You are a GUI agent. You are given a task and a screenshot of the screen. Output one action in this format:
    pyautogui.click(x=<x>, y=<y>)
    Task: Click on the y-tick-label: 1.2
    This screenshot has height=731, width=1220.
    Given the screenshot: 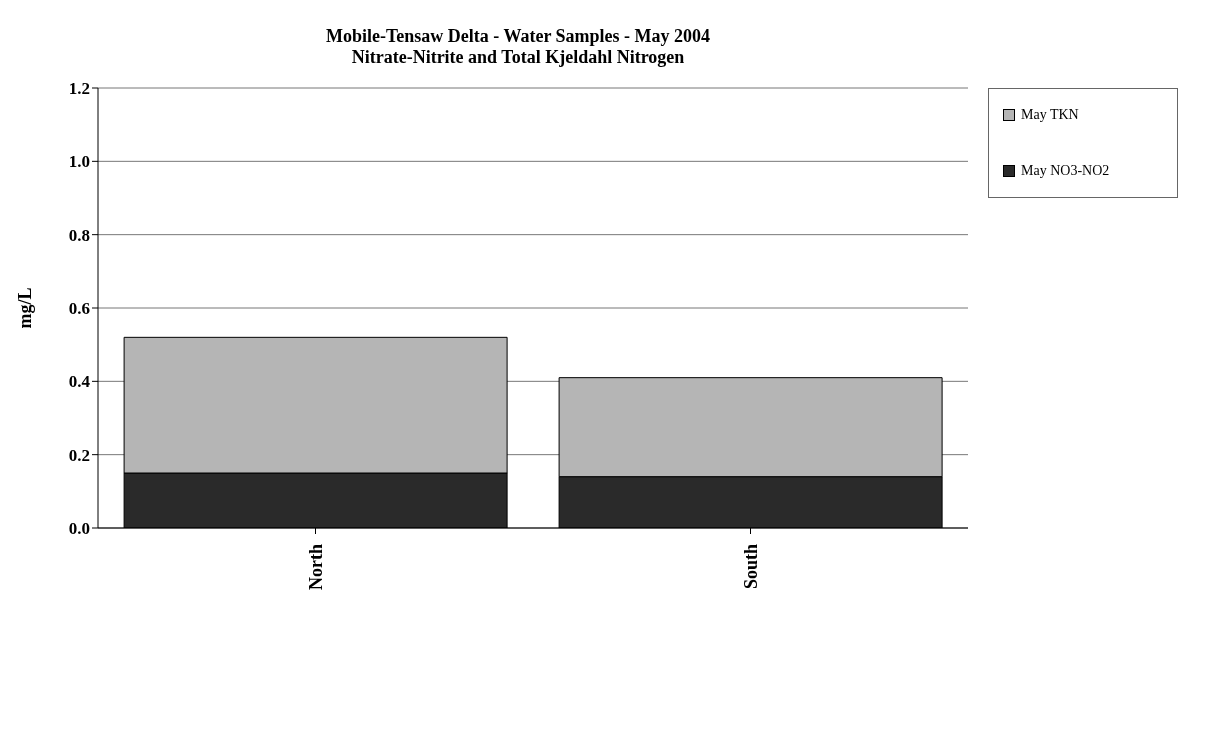 What is the action you would take?
    pyautogui.click(x=79, y=89)
    